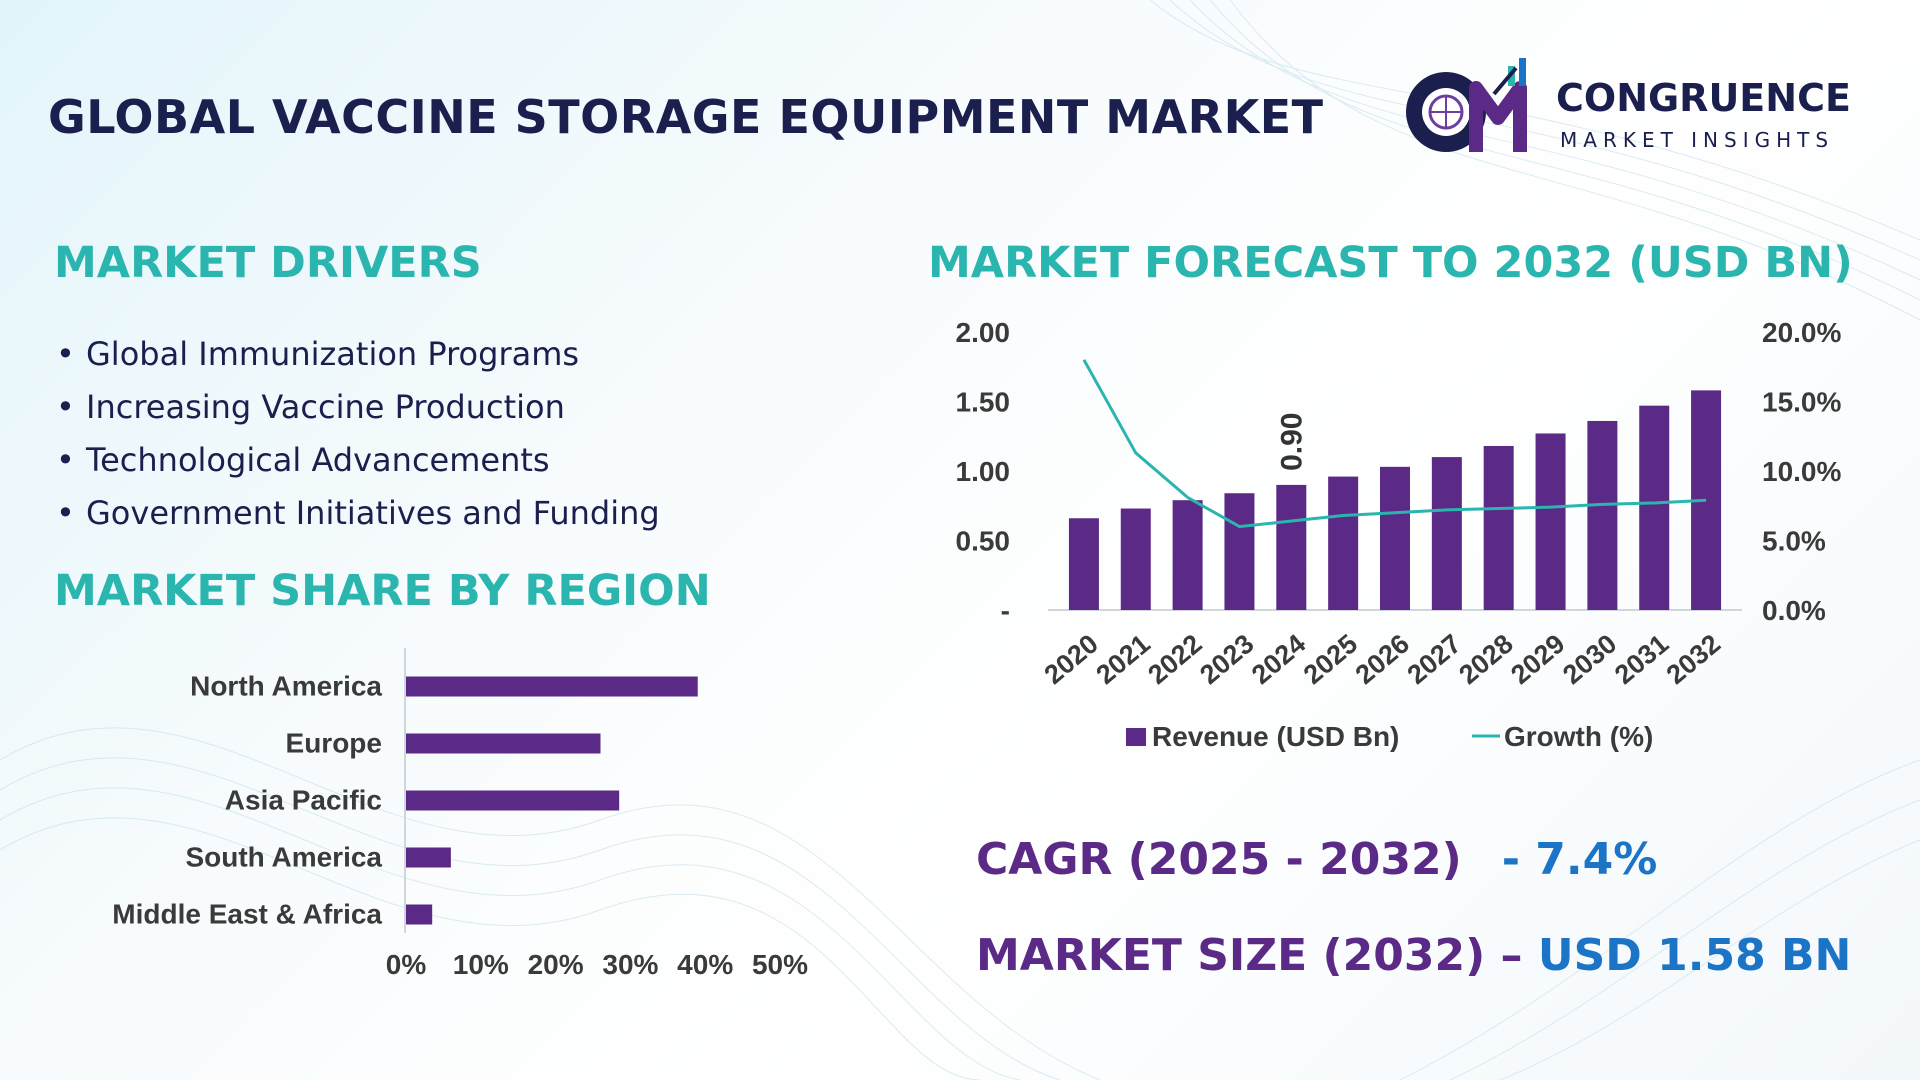  I want to click on logo-tagline: MARKET INSIGHTS, so click(1697, 140).